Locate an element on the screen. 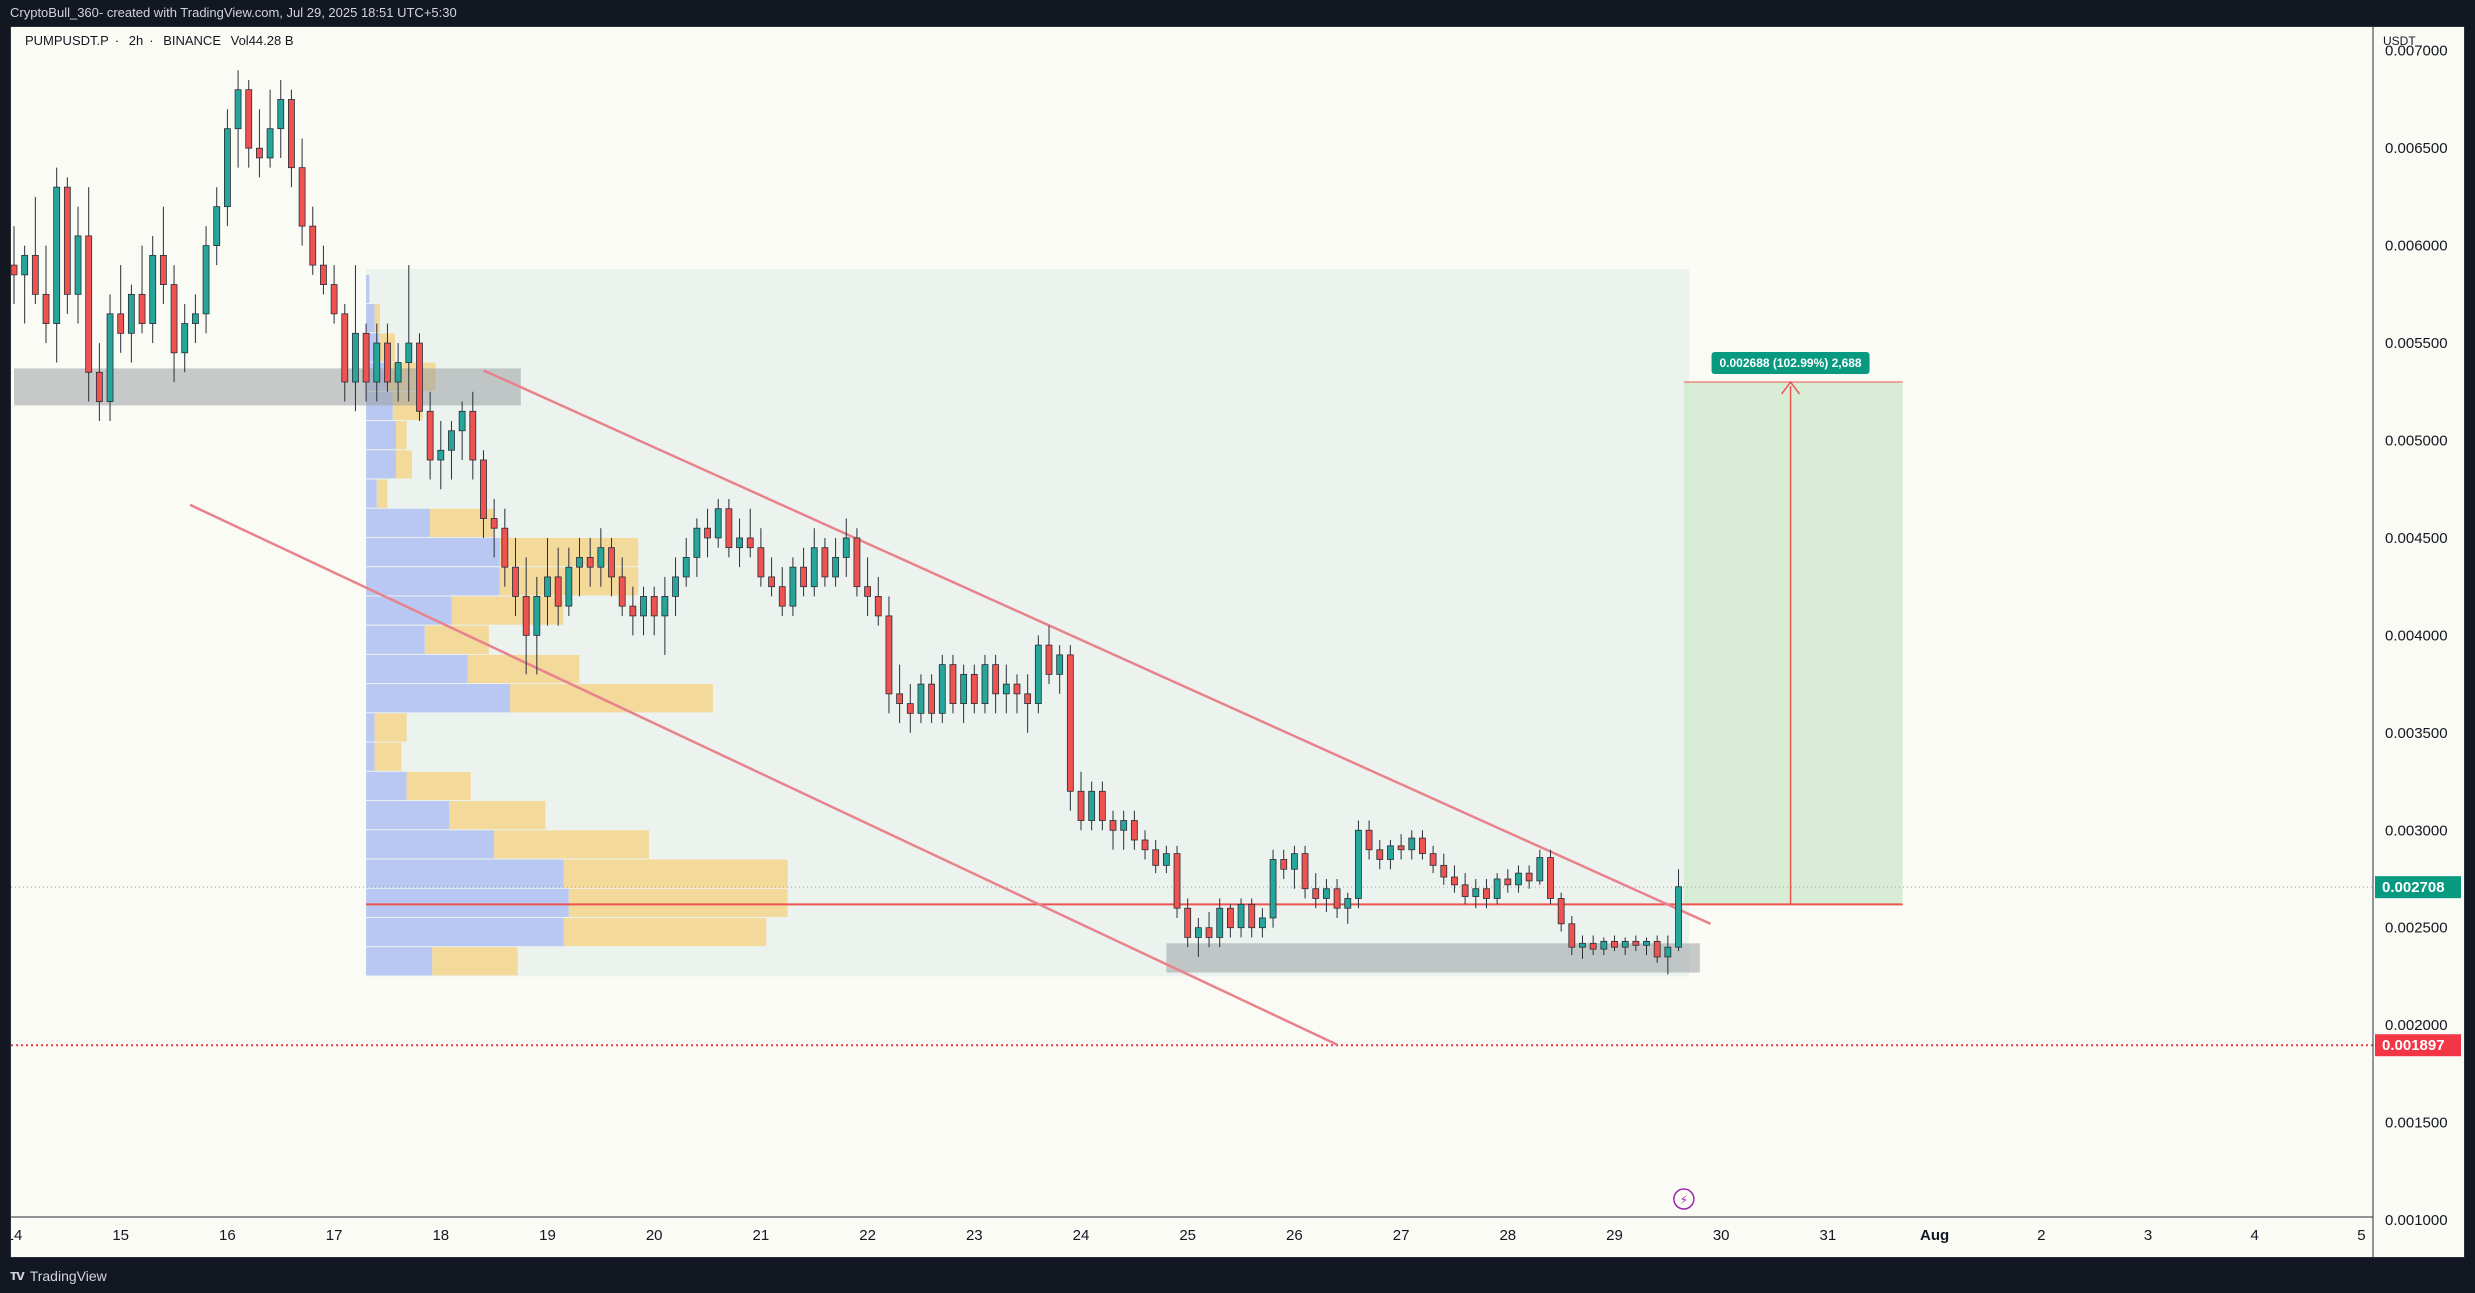 The height and width of the screenshot is (1293, 2475). symbol-interval: 2h is located at coordinates (136, 40).